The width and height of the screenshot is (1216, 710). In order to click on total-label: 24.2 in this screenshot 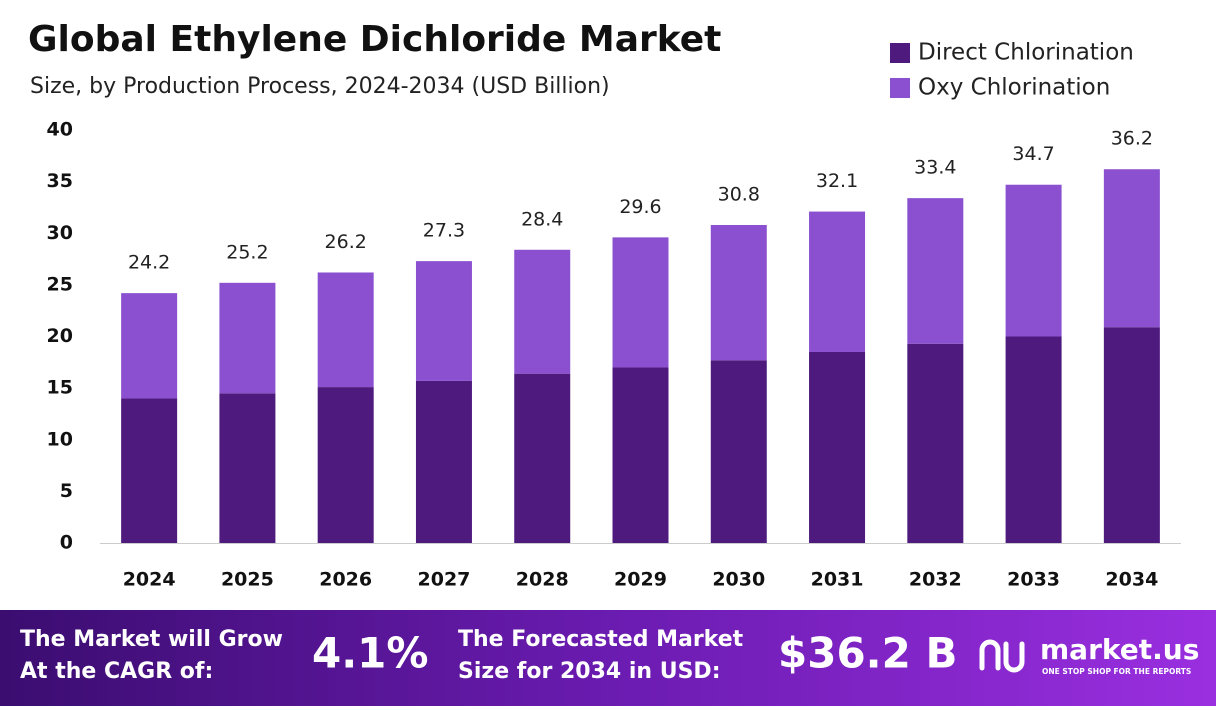, I will do `click(149, 263)`.